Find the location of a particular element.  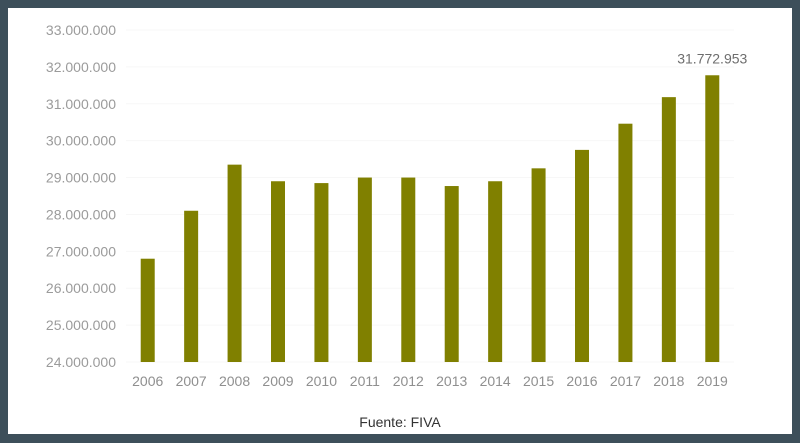

bar-2016 is located at coordinates (582, 255).